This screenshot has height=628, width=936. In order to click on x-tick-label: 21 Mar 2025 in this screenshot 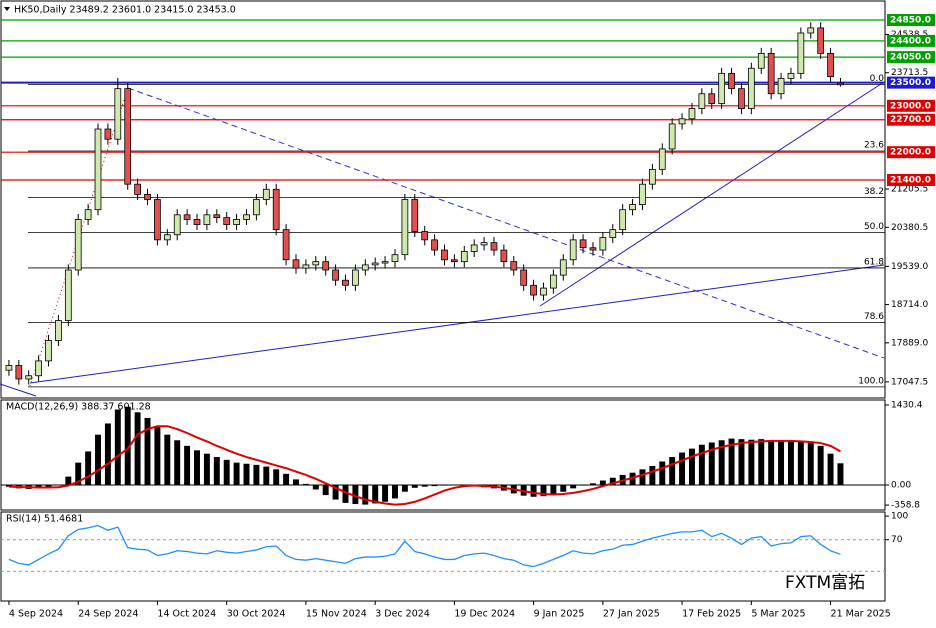, I will do `click(861, 614)`.